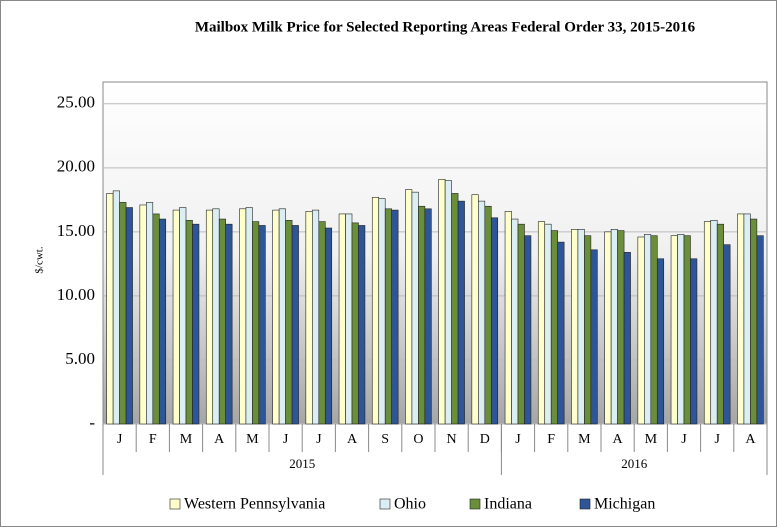  What do you see at coordinates (80, 358) in the screenshot?
I see `y-tick-label: 5.00` at bounding box center [80, 358].